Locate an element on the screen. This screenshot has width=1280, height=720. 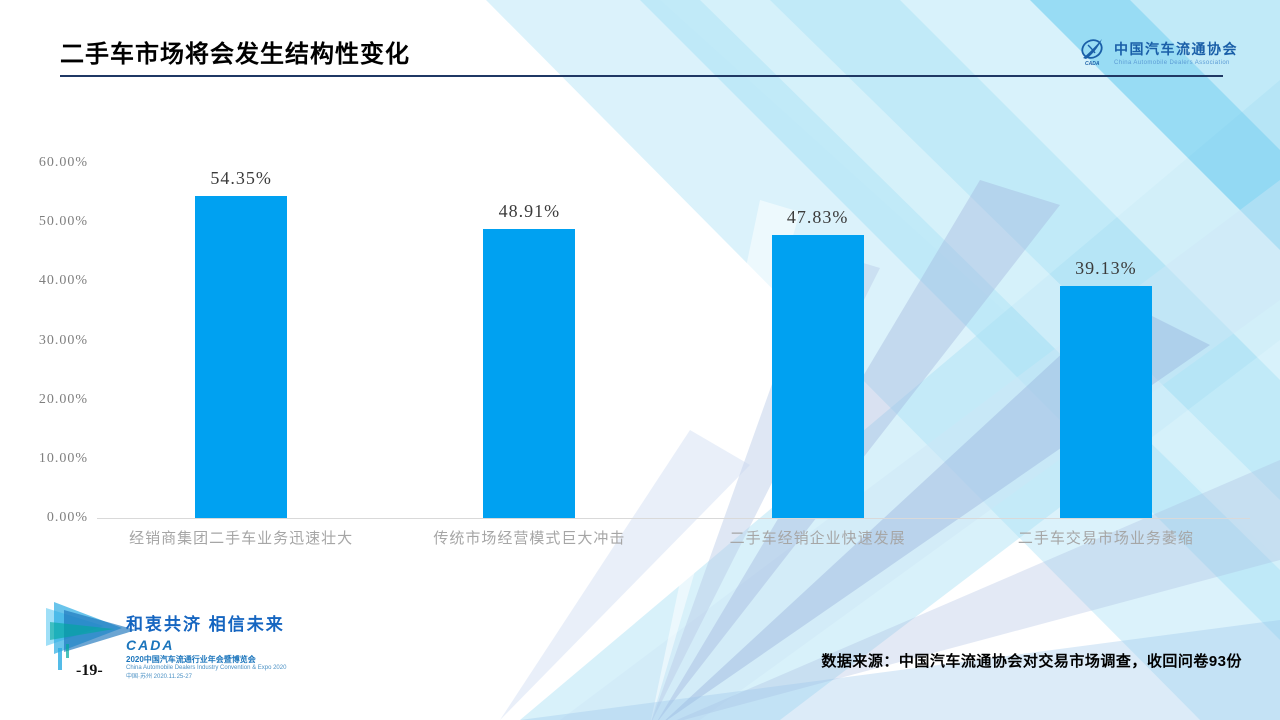
category-label: 传统市场经营模式巨大冲击 is located at coordinates (529, 539).